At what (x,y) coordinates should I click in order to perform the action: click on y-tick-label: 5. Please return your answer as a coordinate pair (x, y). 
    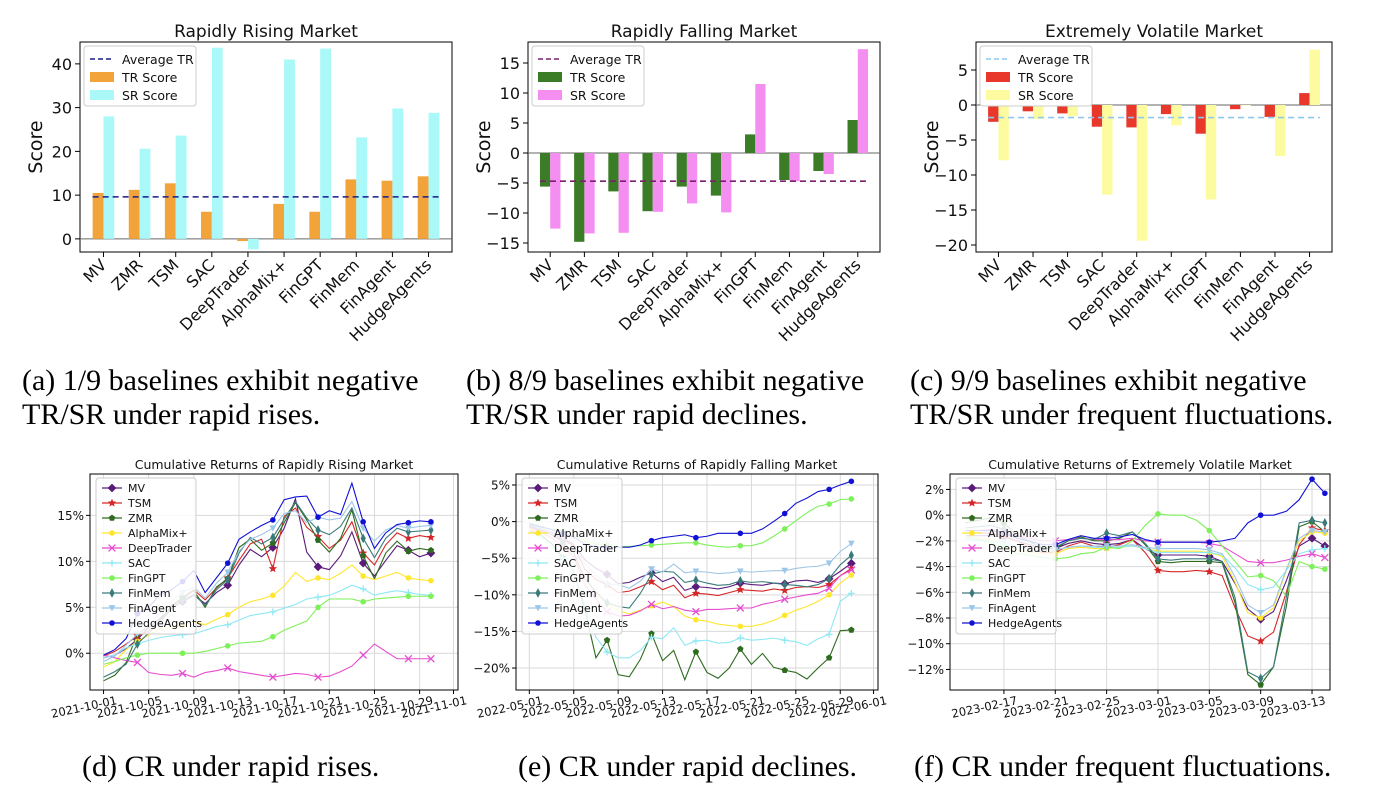
    Looking at the image, I should click on (515, 123).